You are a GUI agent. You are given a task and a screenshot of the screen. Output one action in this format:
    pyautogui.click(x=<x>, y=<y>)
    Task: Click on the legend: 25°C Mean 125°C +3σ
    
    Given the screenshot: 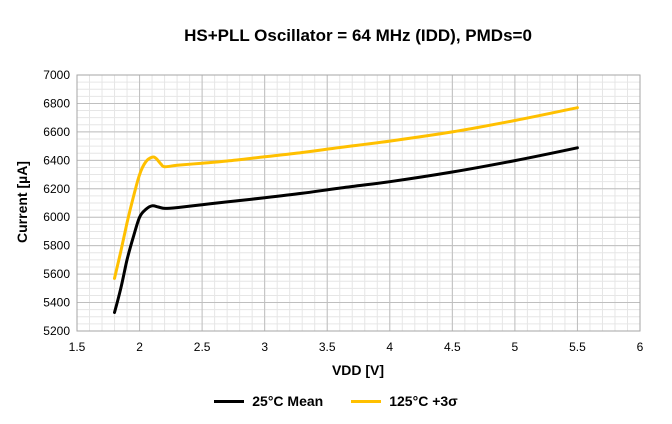 What is the action you would take?
    pyautogui.click(x=336, y=401)
    